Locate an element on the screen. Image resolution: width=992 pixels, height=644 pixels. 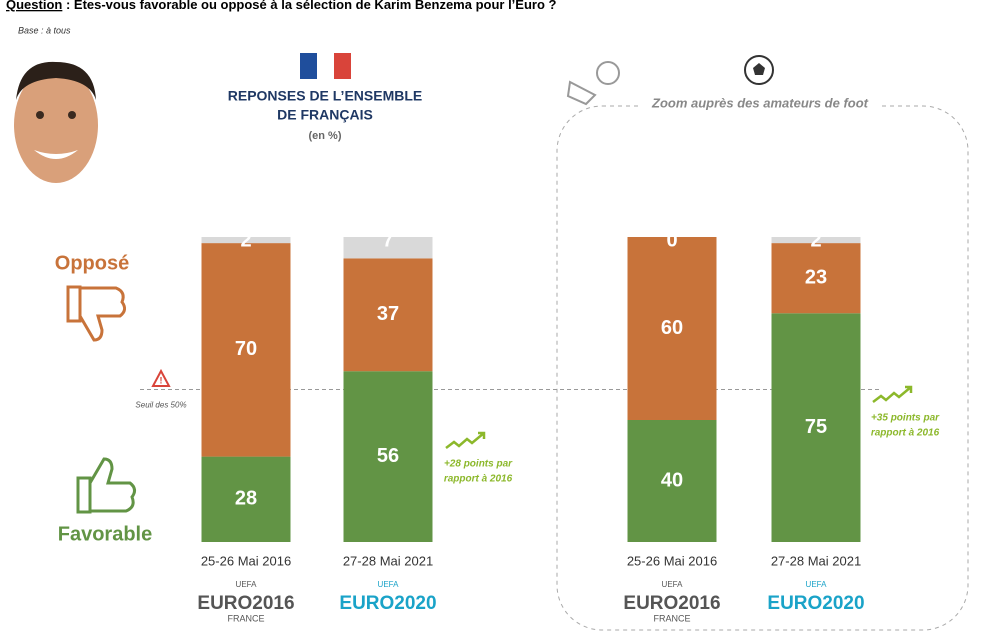
series-name: Opposé is located at coordinates (92, 263).